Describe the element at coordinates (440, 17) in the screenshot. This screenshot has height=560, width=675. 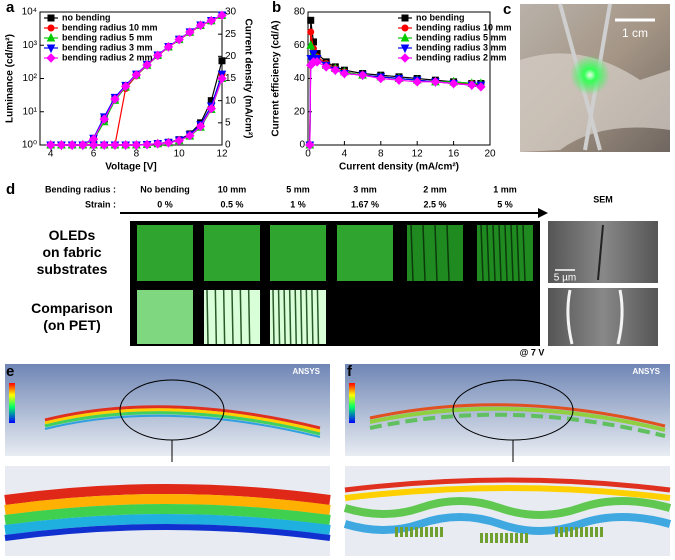
I see `legend-label: no bending` at that location.